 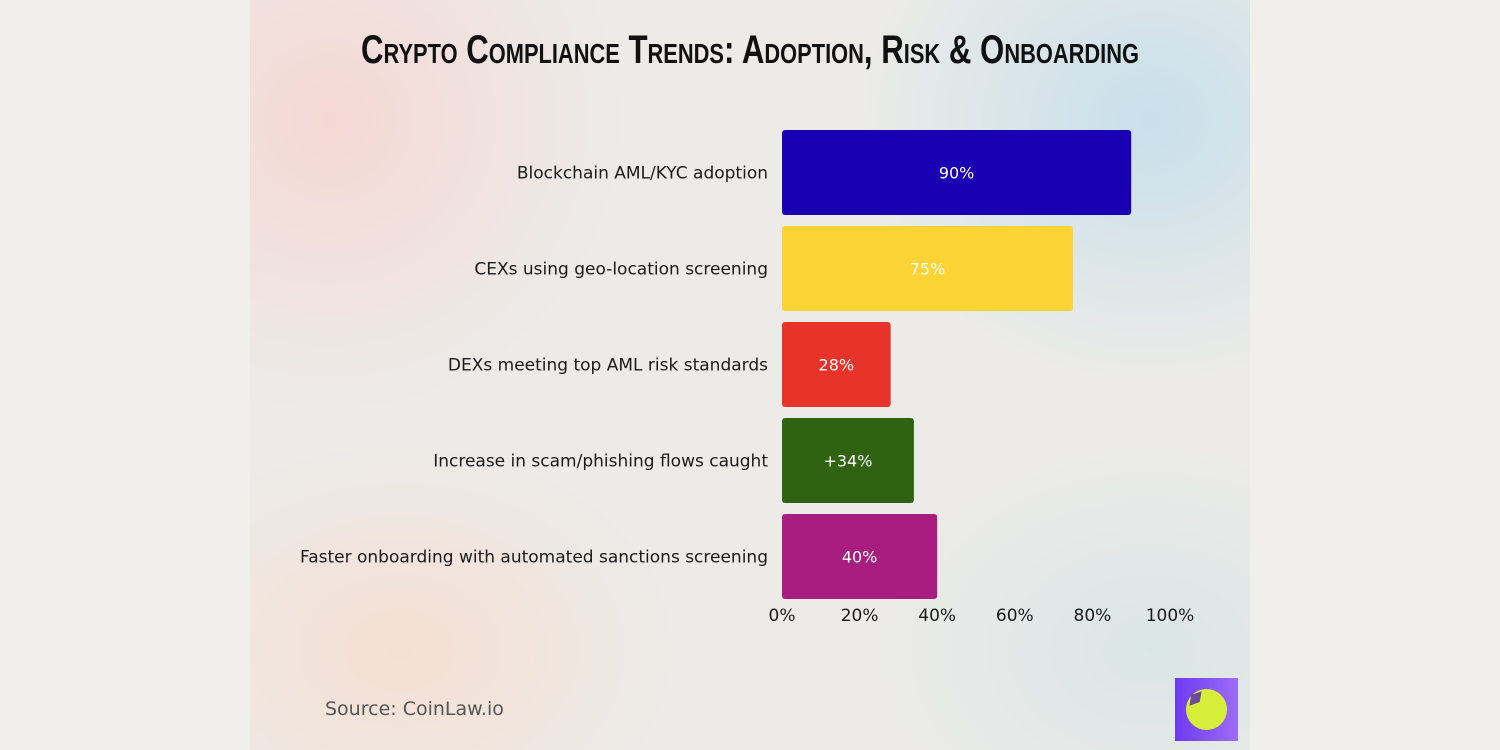 What do you see at coordinates (782, 616) in the screenshot?
I see `x-tick-label: 0%` at bounding box center [782, 616].